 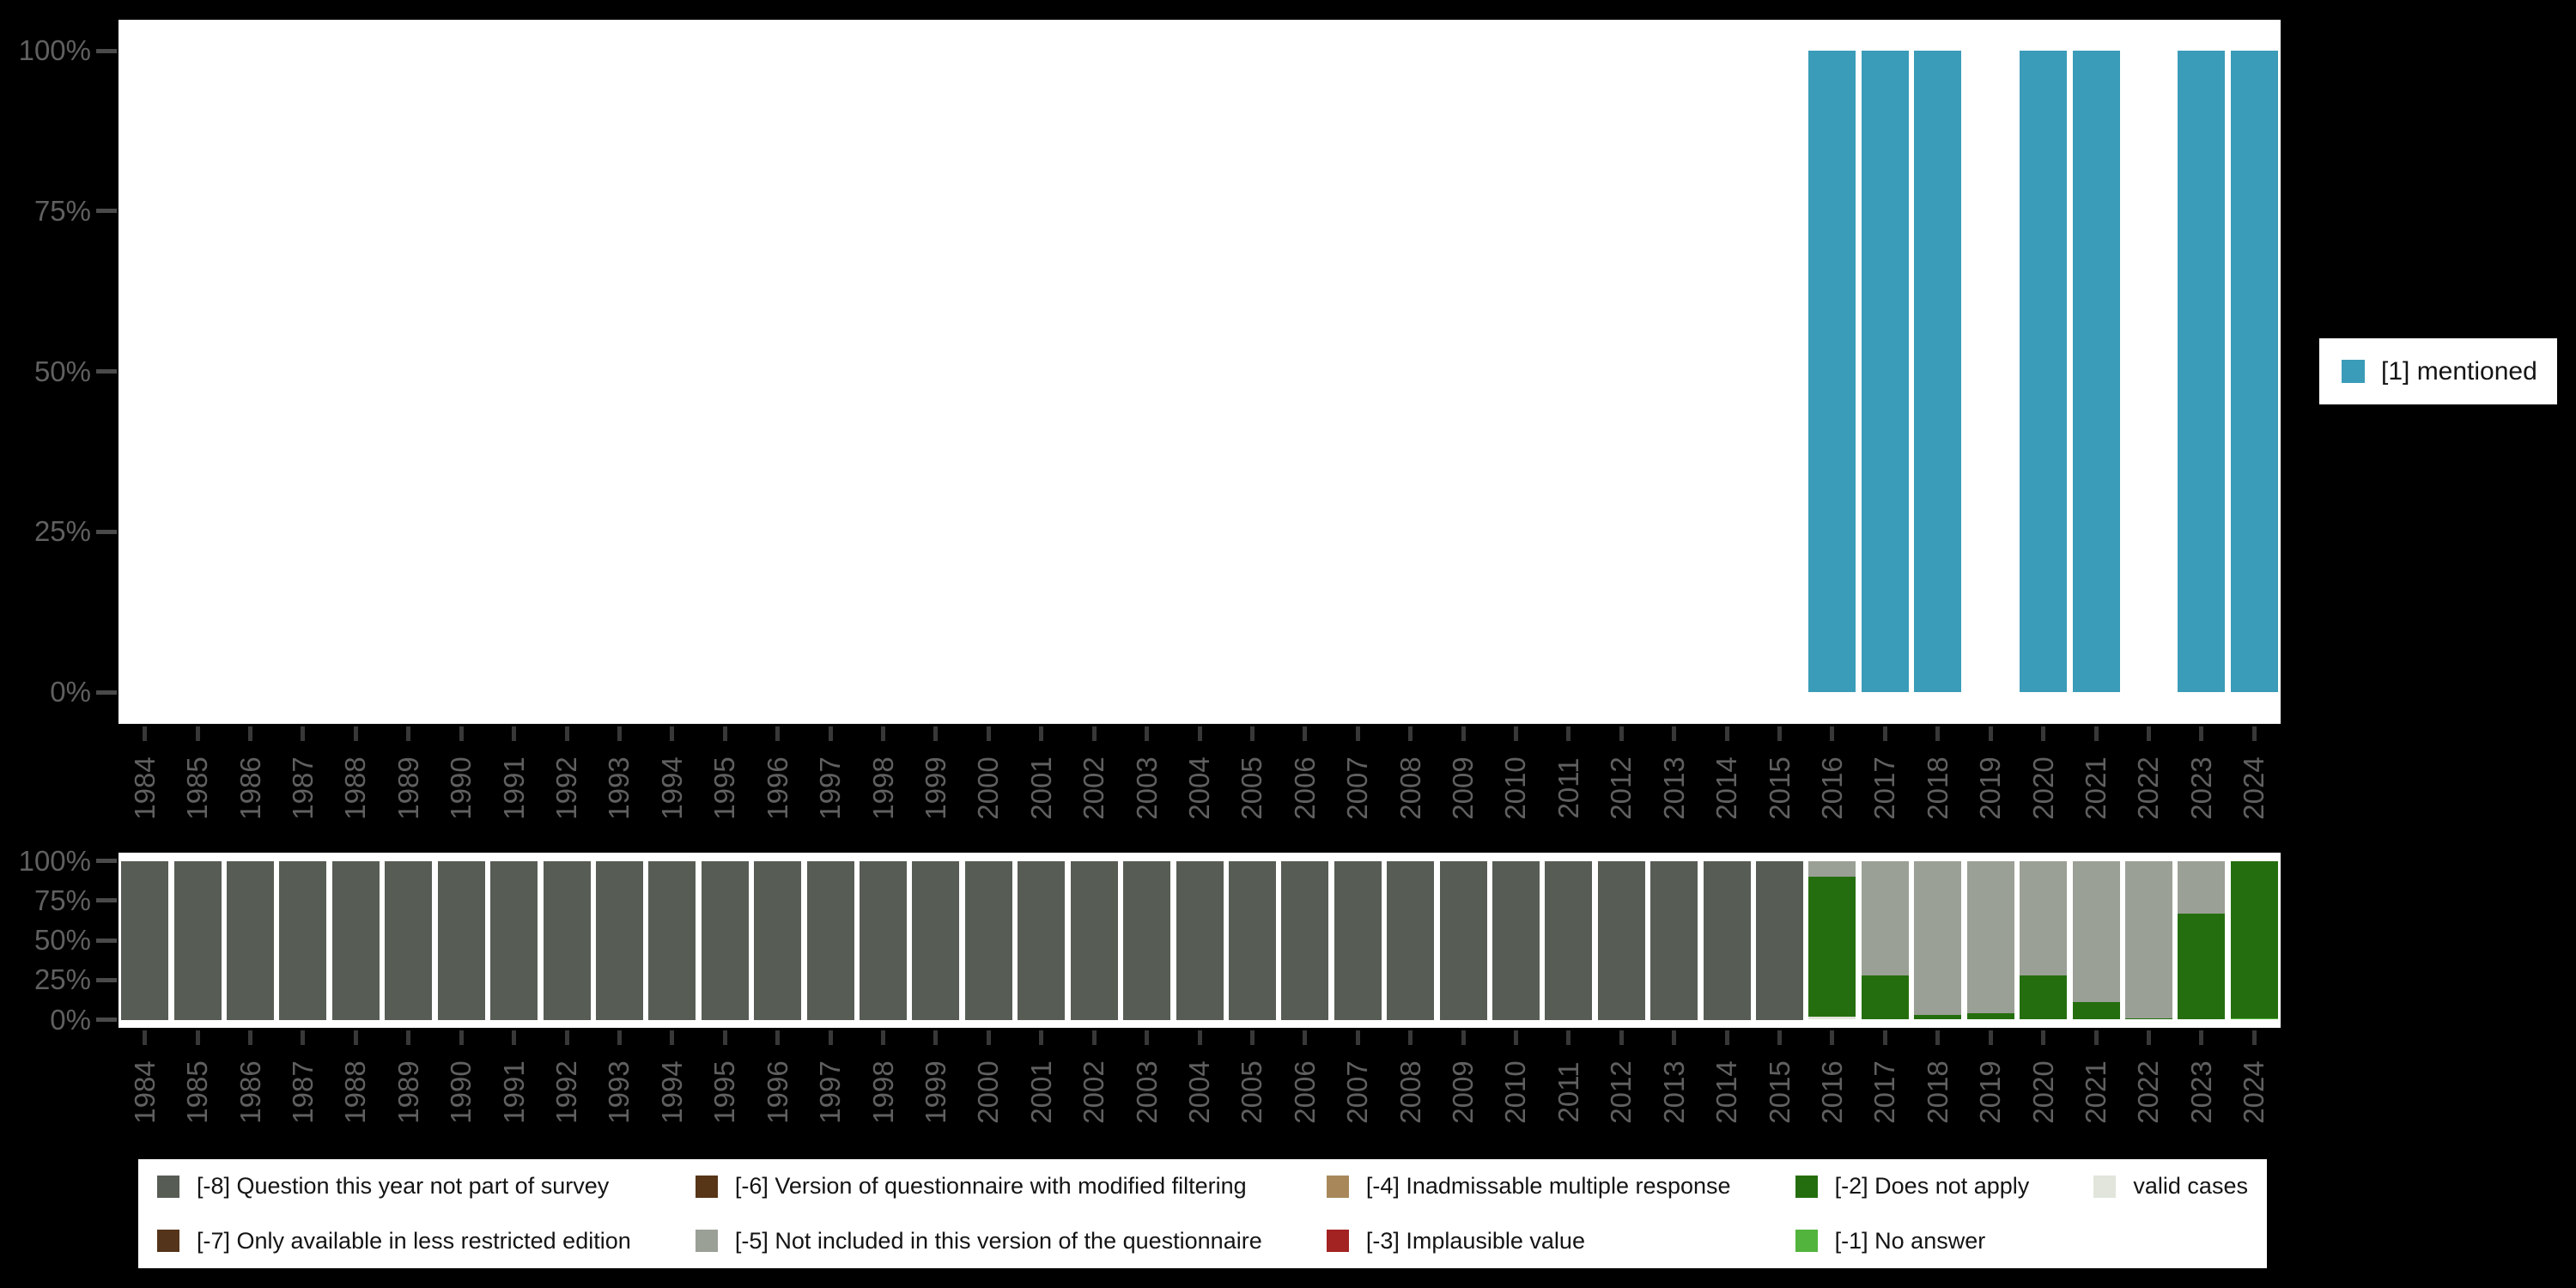 I want to click on segment-2013-q_not_part, so click(x=1674, y=940).